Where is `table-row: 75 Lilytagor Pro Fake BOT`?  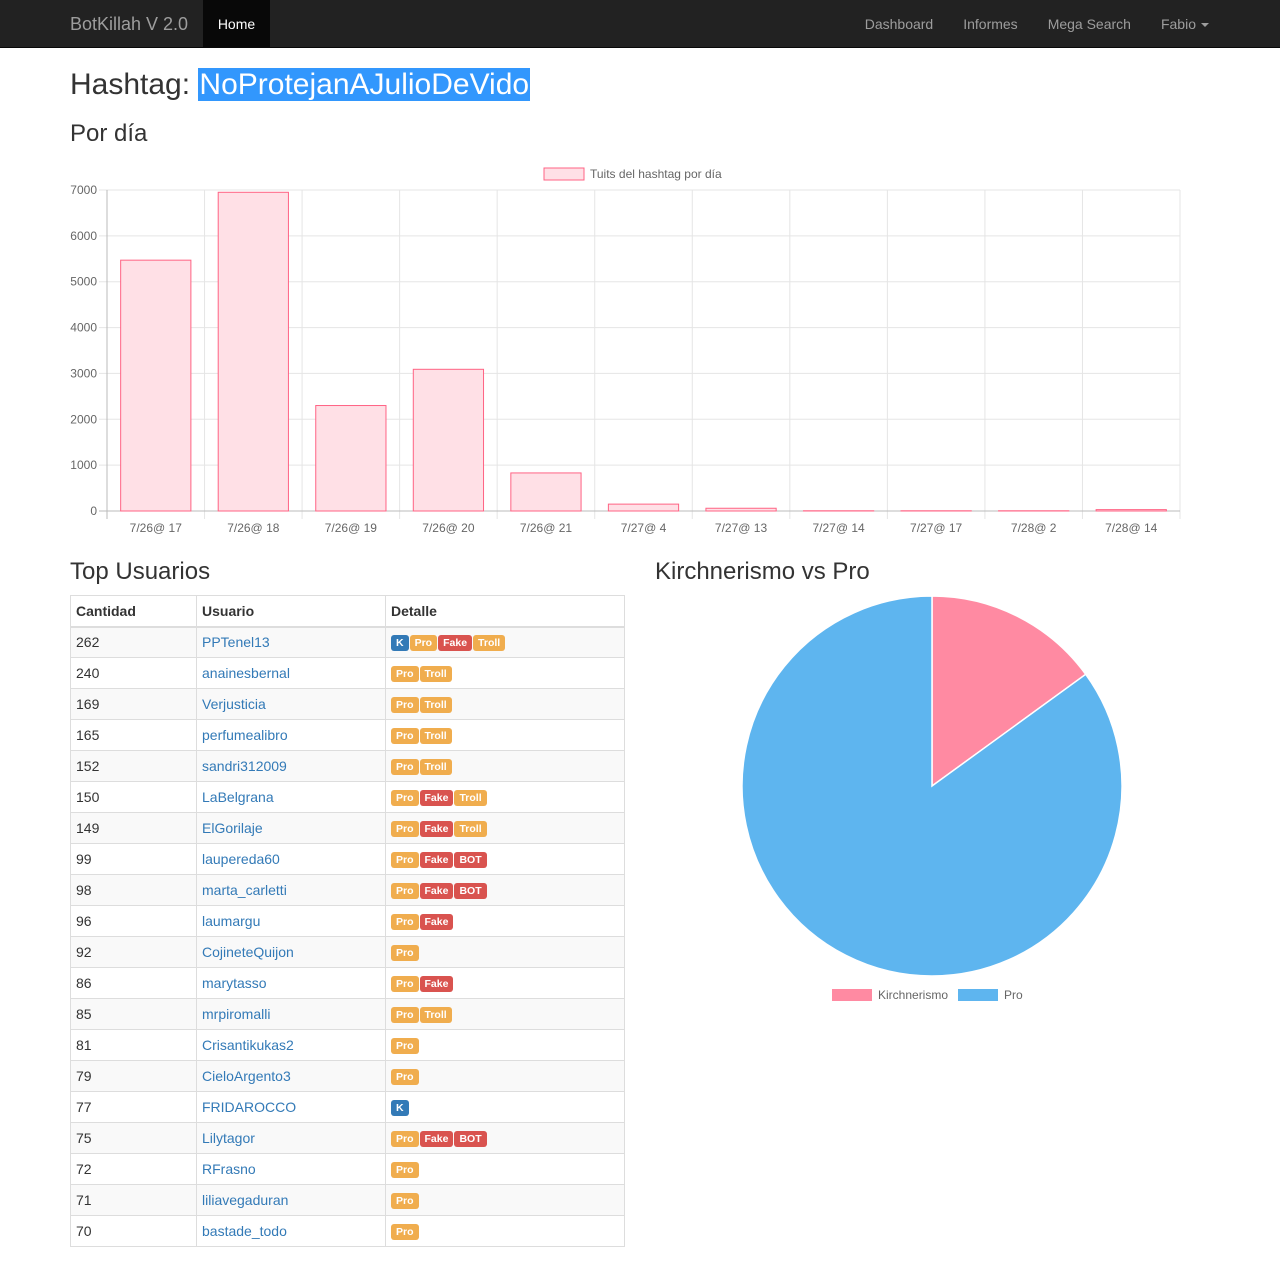 table-row: 75 Lilytagor Pro Fake BOT is located at coordinates (347, 1138).